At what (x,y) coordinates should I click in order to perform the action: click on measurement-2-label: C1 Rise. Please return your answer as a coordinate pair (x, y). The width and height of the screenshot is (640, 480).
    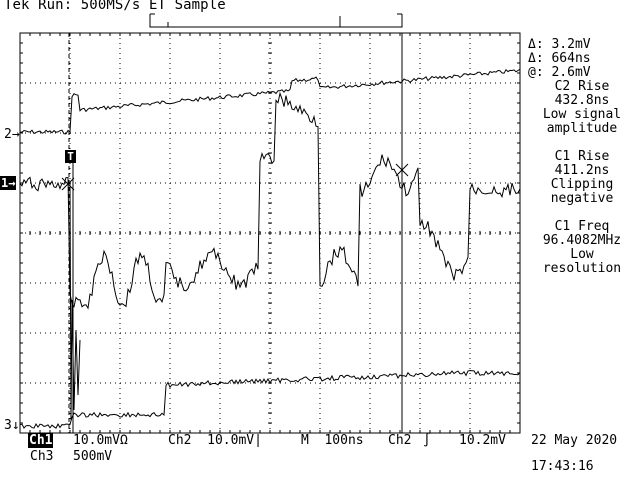
    Looking at the image, I should click on (582, 156).